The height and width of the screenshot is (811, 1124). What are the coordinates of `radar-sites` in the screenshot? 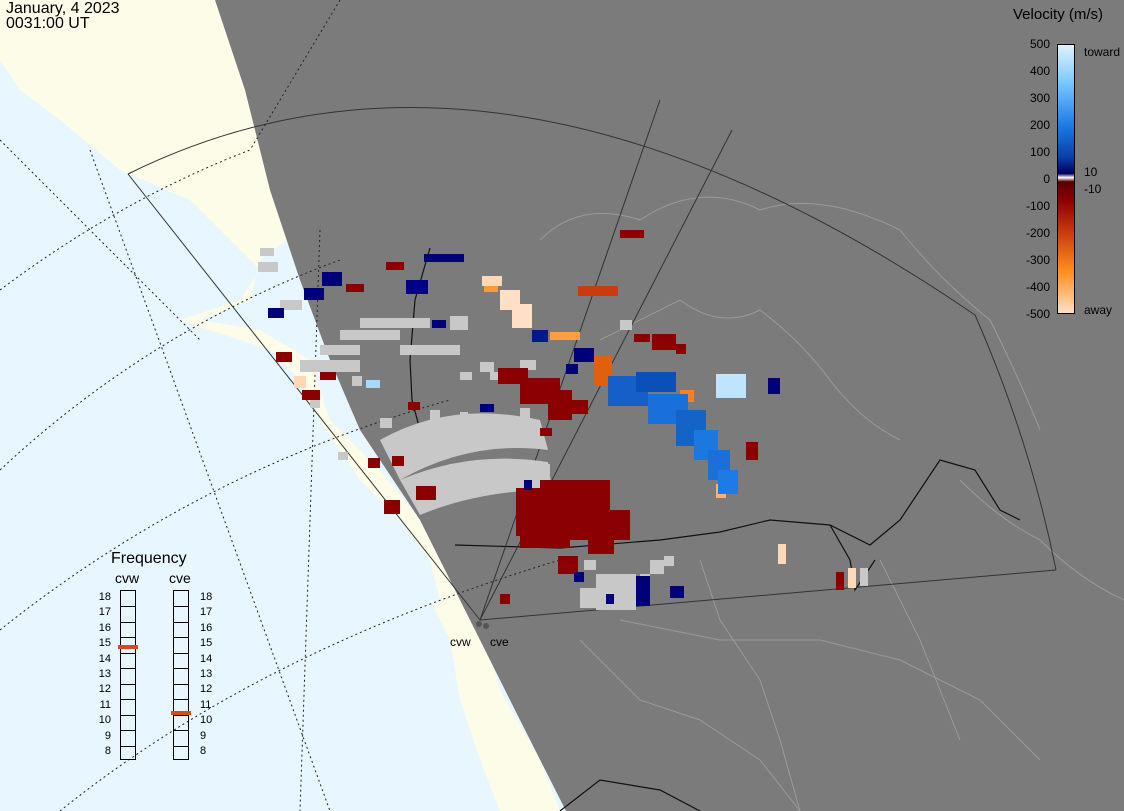 It's located at (482, 625).